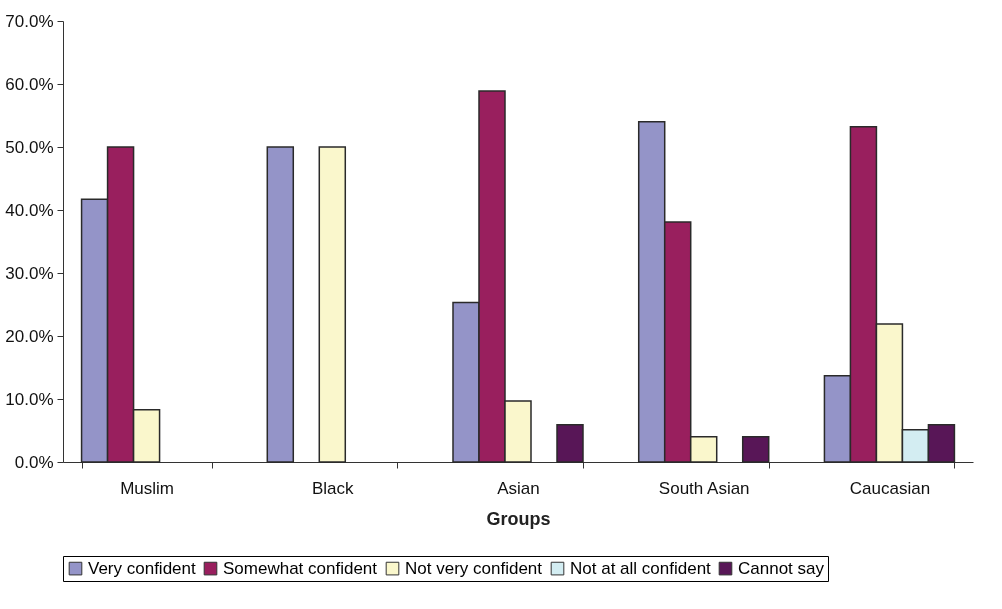 This screenshot has width=1002, height=609. What do you see at coordinates (474, 568) in the screenshot?
I see `legend-label: Not very confident` at bounding box center [474, 568].